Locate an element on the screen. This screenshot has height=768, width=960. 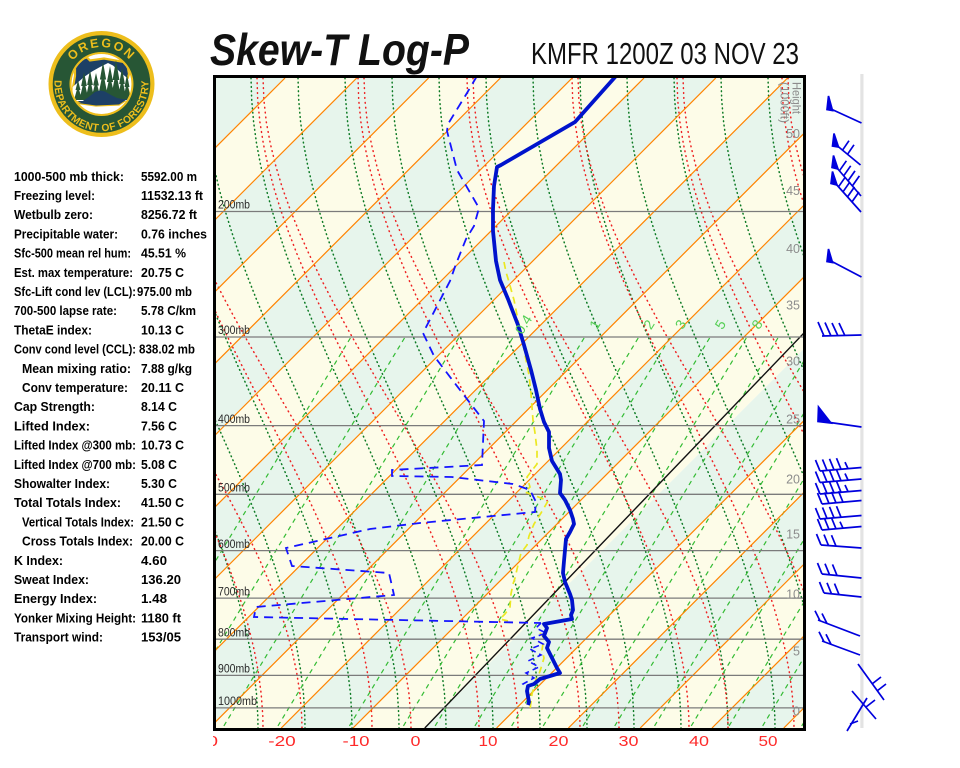
svg-text: Precipitable water: is located at coordinates (66, 233).